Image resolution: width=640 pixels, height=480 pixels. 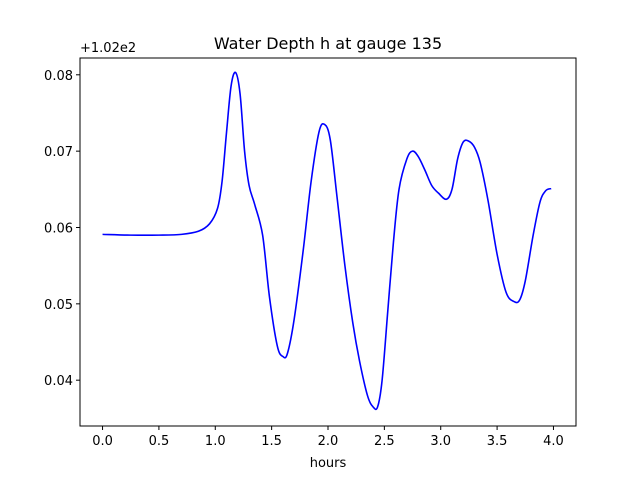 I want to click on y-tick-label: 0.05, so click(x=58, y=305).